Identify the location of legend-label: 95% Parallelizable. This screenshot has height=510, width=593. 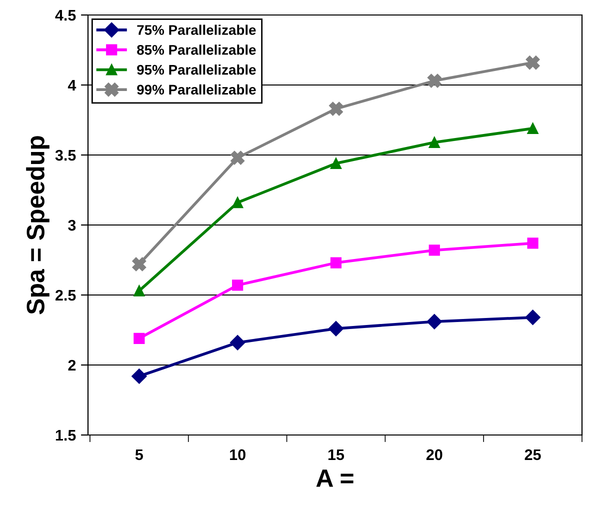
(196, 69).